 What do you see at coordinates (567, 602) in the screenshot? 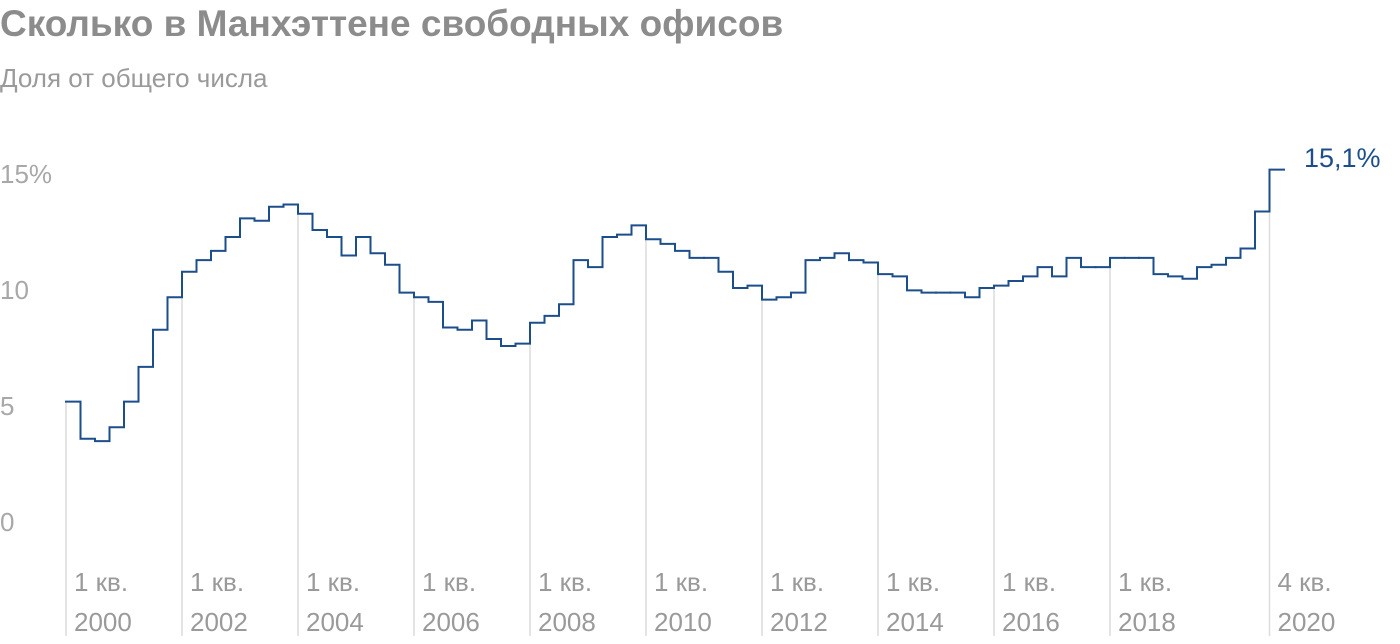
I see `x-tick-label: 1 кв. 2008` at bounding box center [567, 602].